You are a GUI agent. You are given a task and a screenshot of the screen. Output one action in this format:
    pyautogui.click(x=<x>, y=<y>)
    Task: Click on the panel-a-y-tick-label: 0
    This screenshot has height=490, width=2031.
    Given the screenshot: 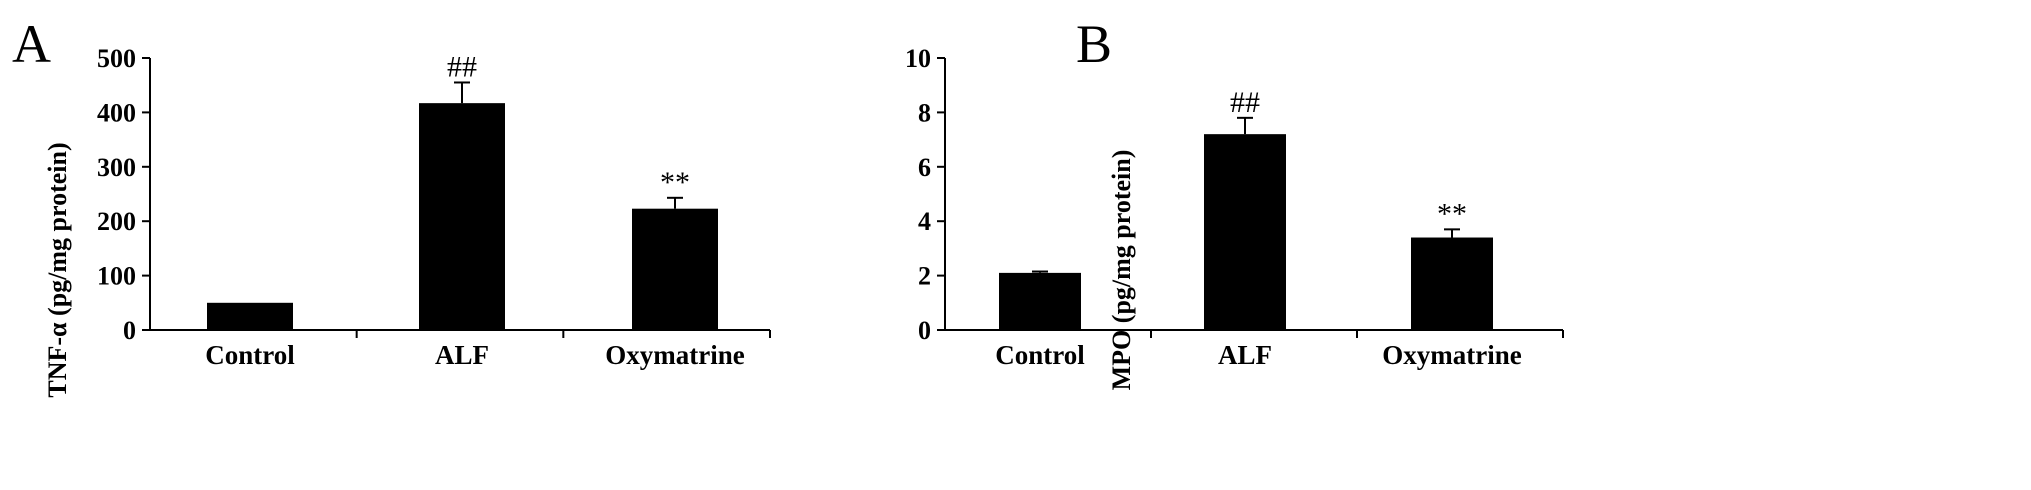 What is the action you would take?
    pyautogui.click(x=129, y=330)
    